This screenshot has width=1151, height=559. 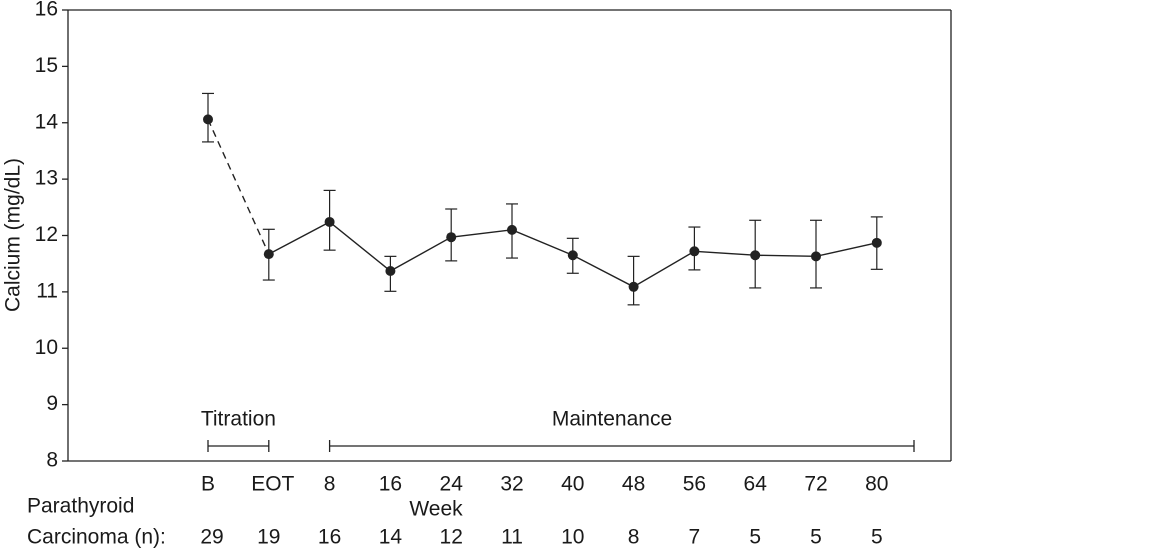 I want to click on n-value: 7, so click(x=695, y=537).